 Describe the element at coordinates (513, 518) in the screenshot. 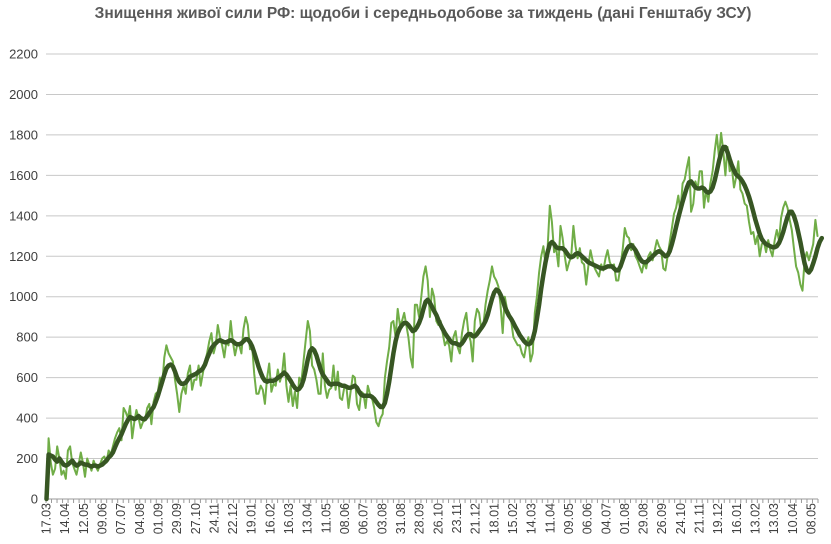

I see `x-tick-label: 15.02` at that location.